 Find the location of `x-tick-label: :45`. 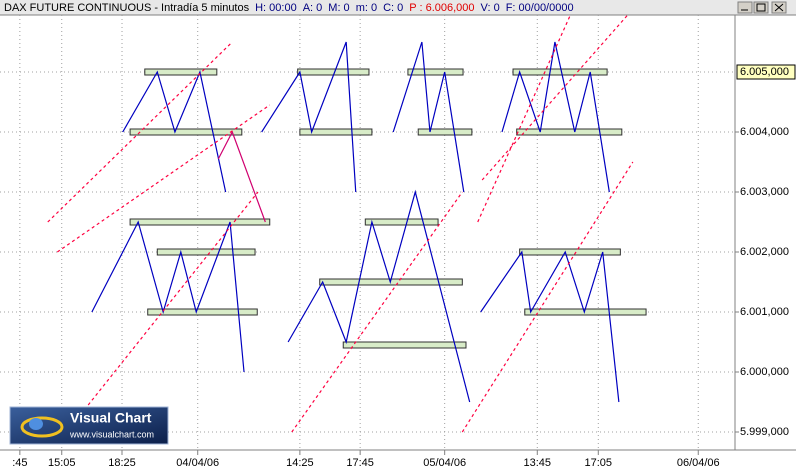

x-tick-label: :45 is located at coordinates (19, 463).